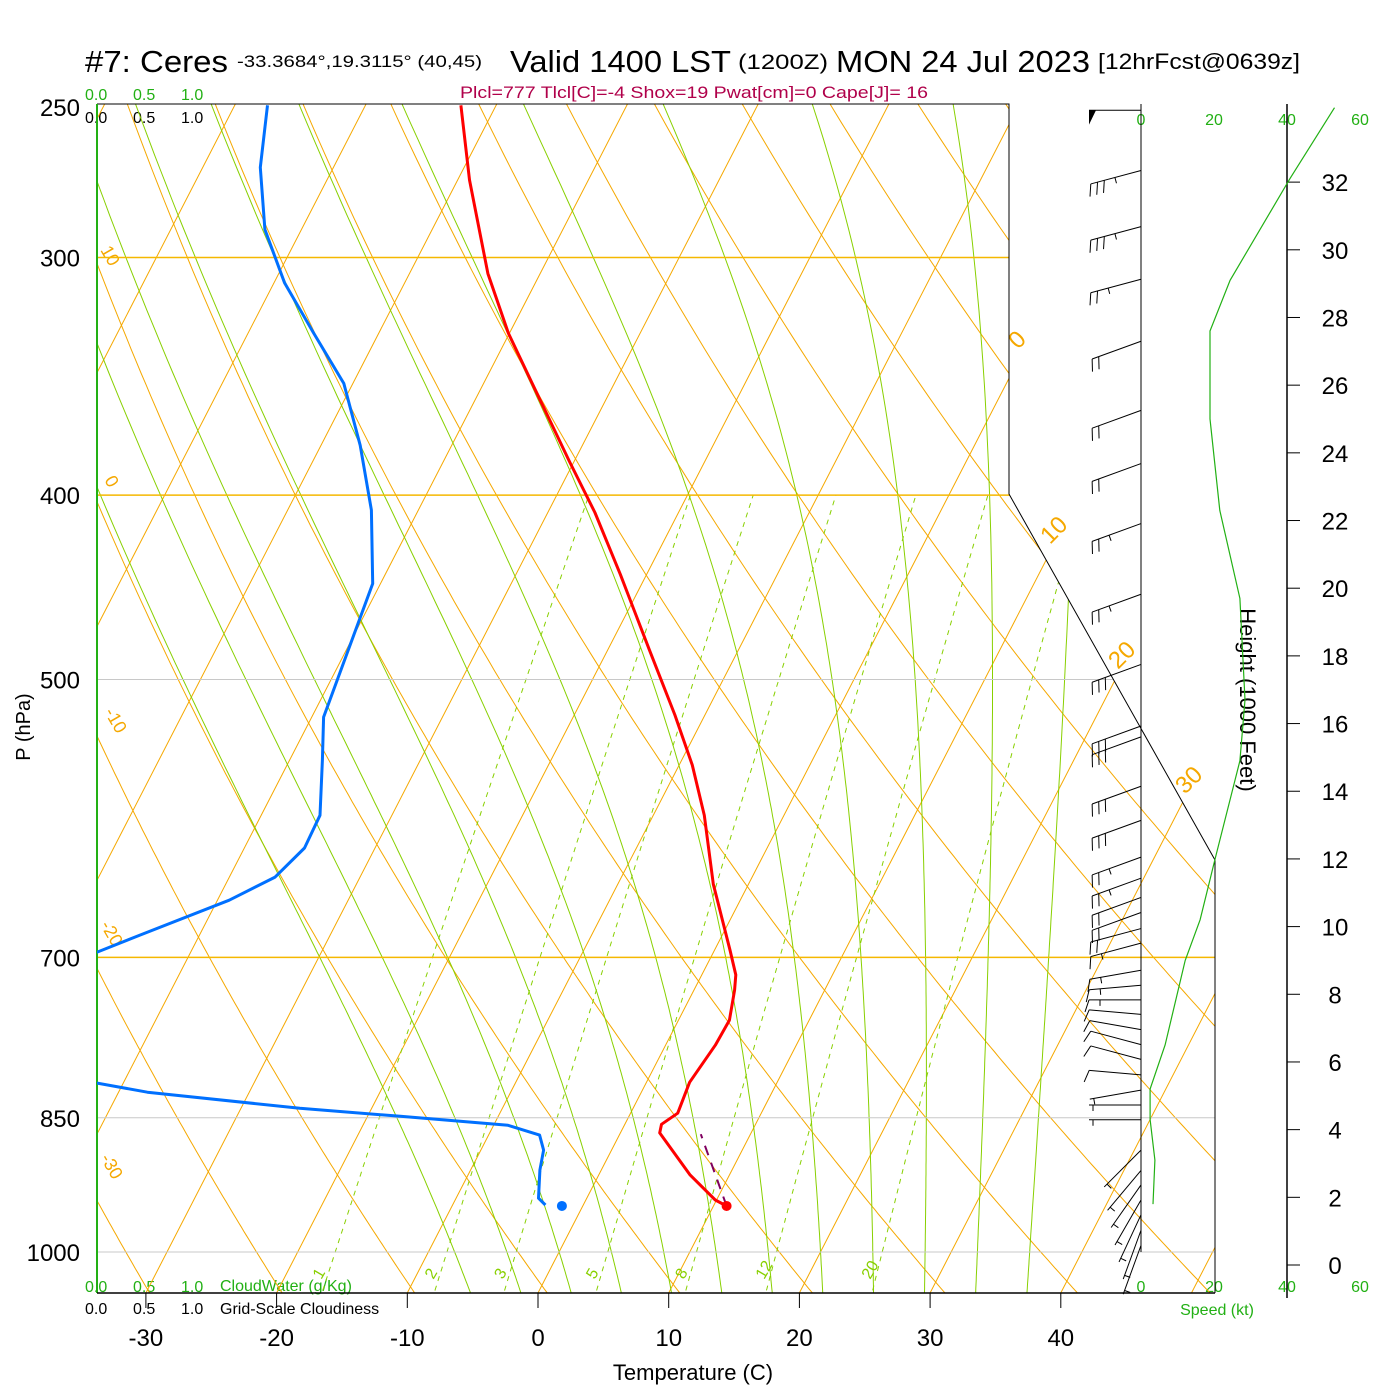  I want to click on height-tick-label: 22, so click(1335, 522).